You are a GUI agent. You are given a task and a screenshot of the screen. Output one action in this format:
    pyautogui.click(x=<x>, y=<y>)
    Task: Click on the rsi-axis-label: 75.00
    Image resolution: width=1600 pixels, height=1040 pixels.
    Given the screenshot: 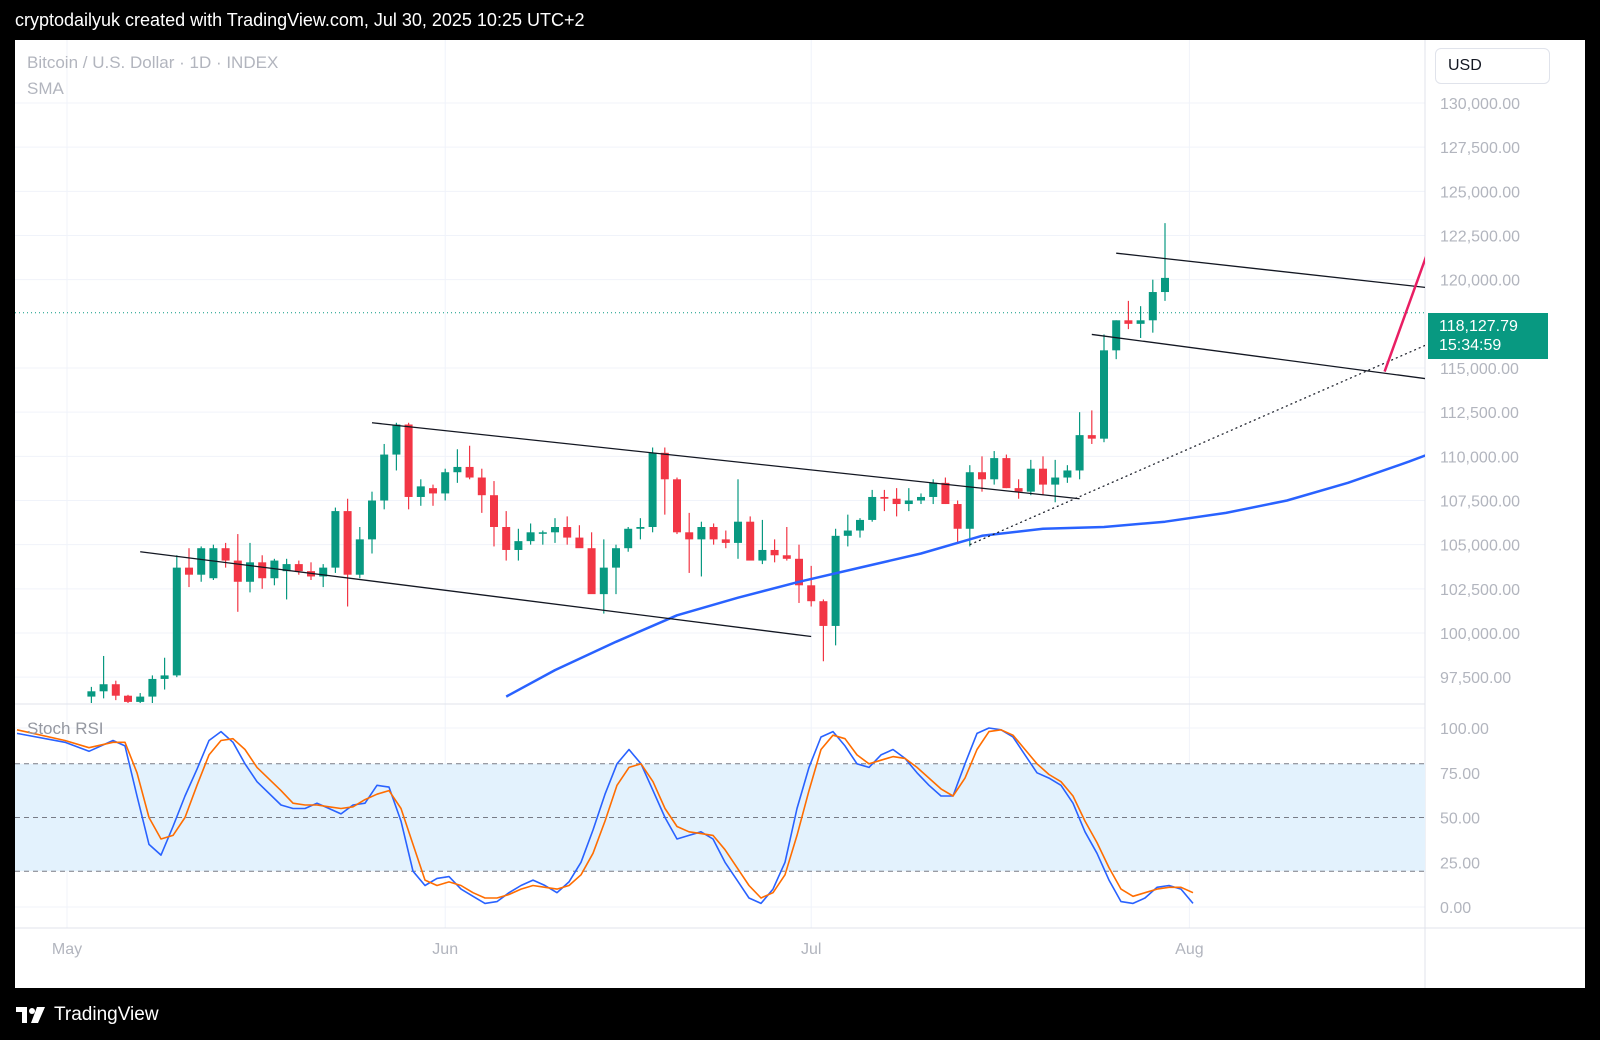 What is the action you would take?
    pyautogui.click(x=1460, y=774)
    